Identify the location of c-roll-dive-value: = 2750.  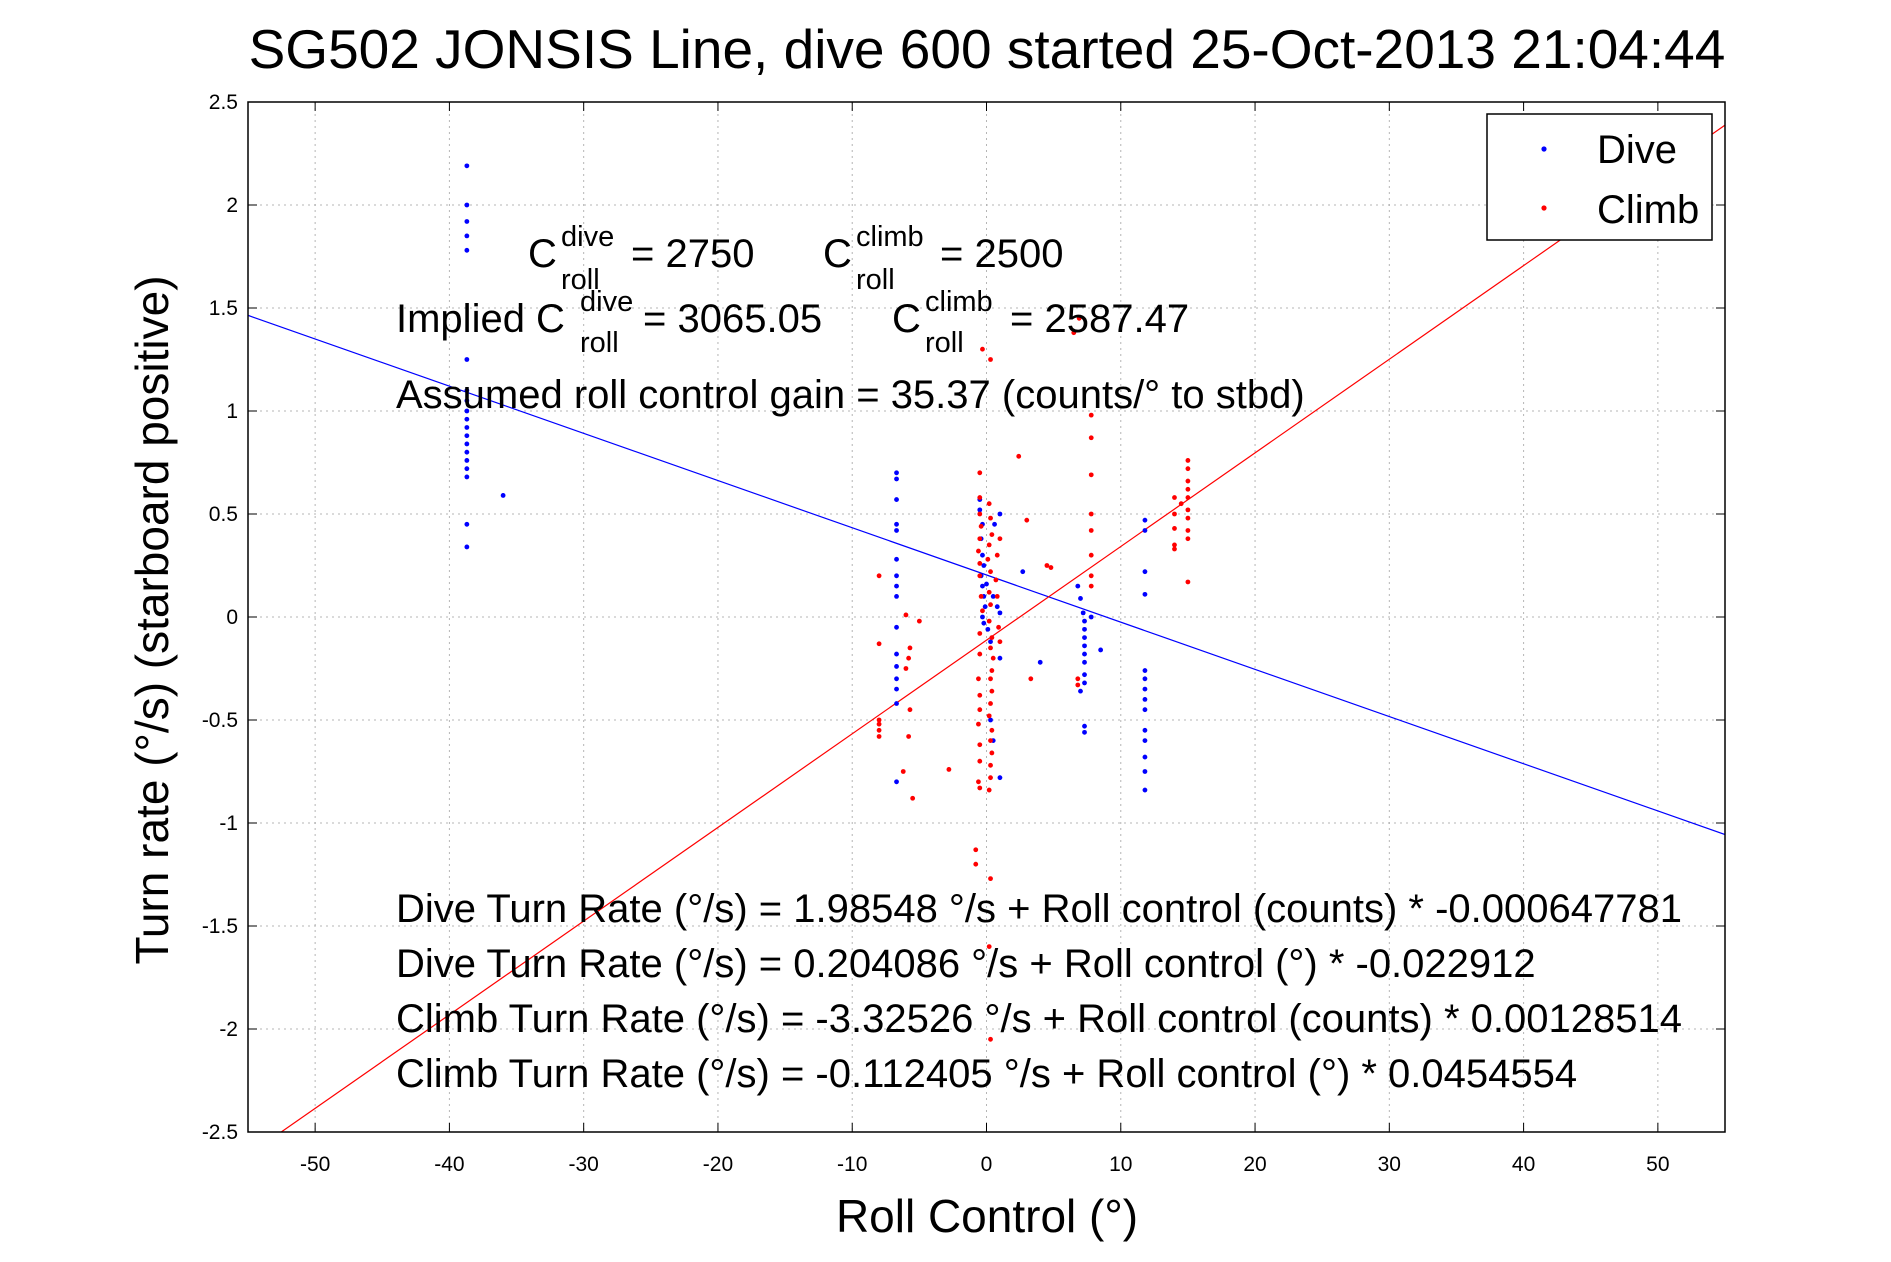
(692, 254).